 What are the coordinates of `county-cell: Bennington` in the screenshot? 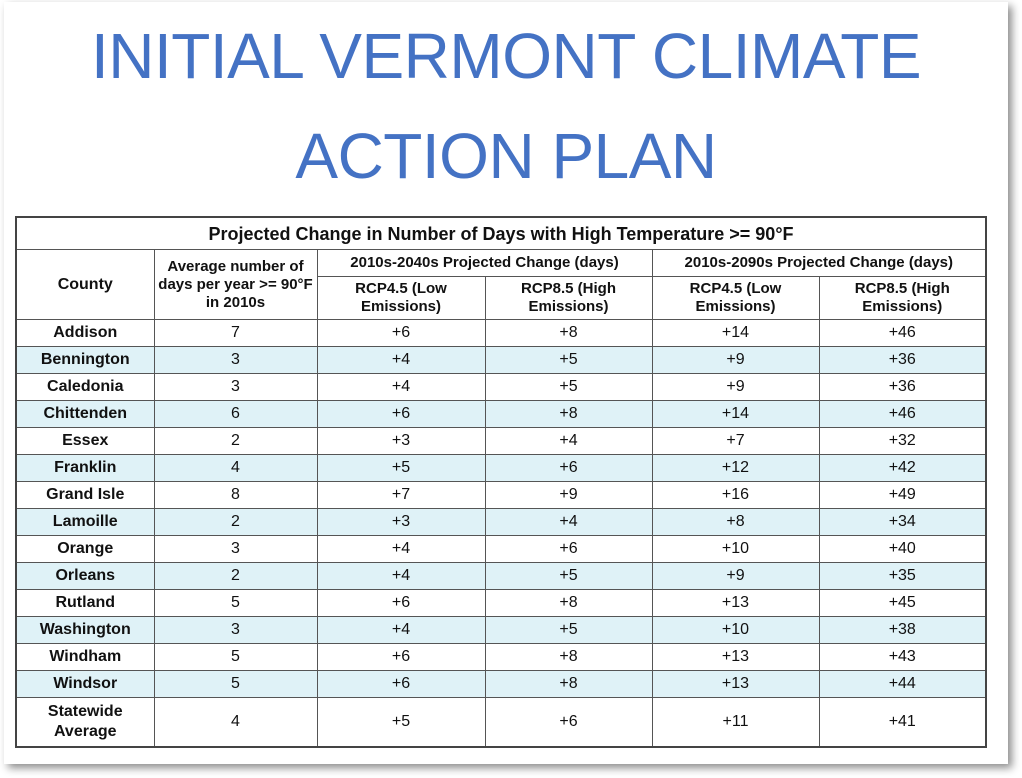 It's located at (85, 360).